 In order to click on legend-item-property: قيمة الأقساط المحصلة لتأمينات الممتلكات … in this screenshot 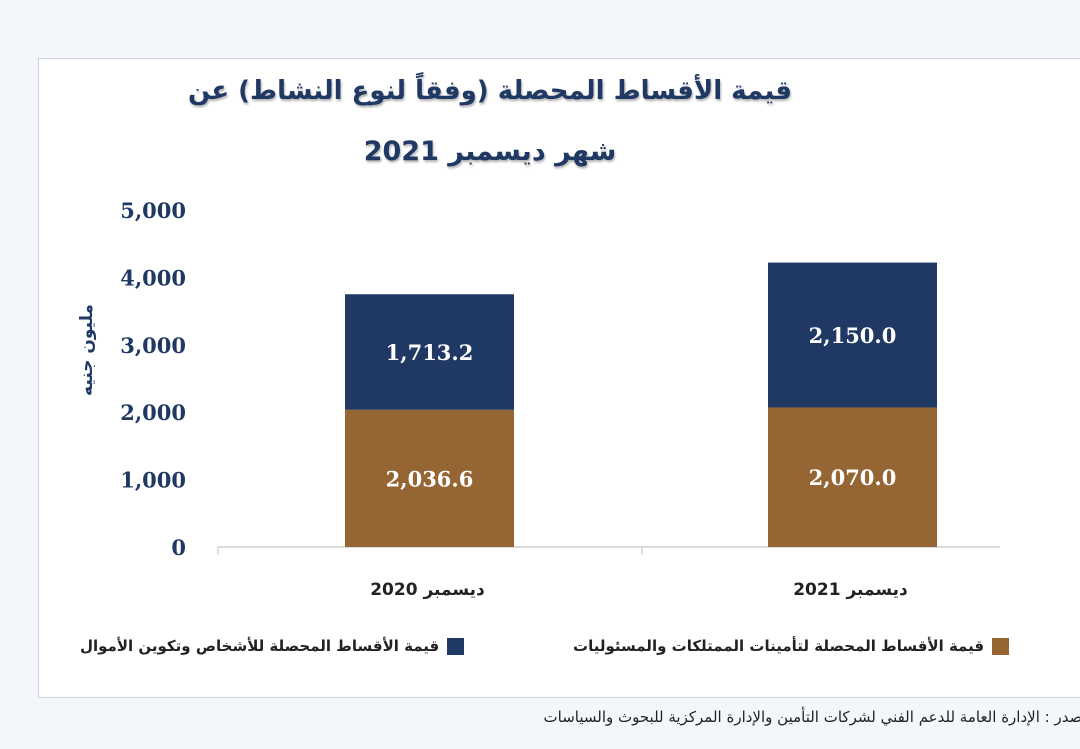, I will do `click(791, 646)`.